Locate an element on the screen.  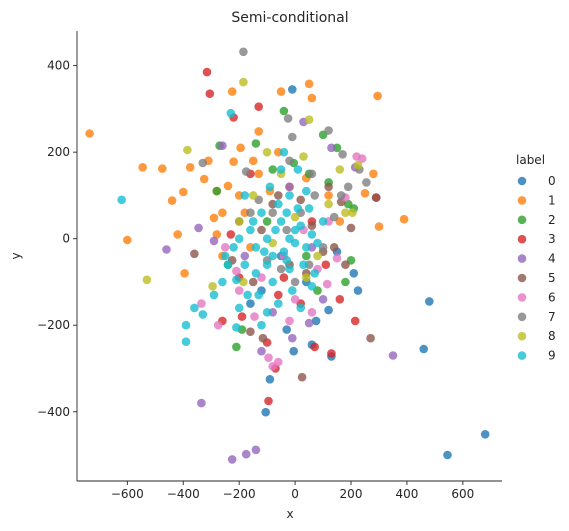
y-tick-label: 400 is located at coordinates (58, 66).